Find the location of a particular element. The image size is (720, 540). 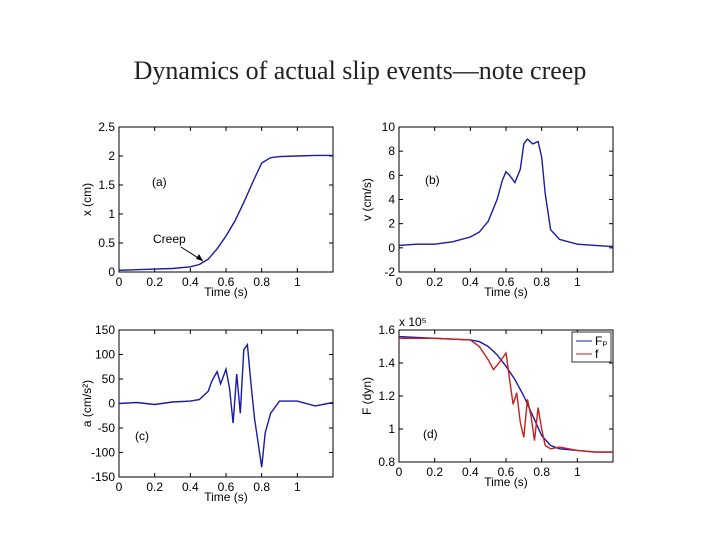

y-tick-label: -150 is located at coordinates (103, 477).